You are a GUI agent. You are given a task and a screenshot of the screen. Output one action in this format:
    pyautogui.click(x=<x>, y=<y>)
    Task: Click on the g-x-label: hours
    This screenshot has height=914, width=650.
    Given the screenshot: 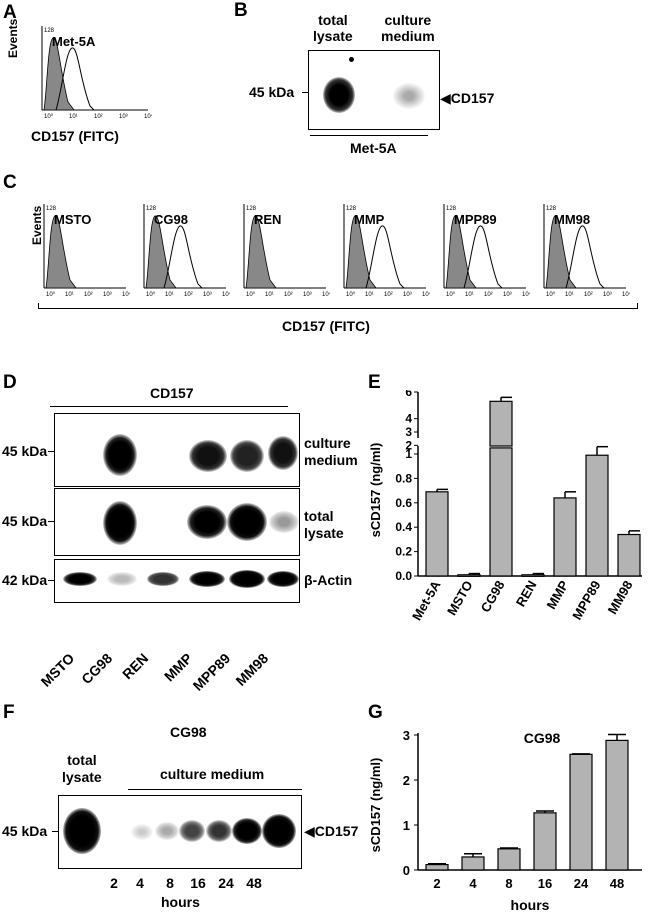 What is the action you would take?
    pyautogui.click(x=530, y=905)
    